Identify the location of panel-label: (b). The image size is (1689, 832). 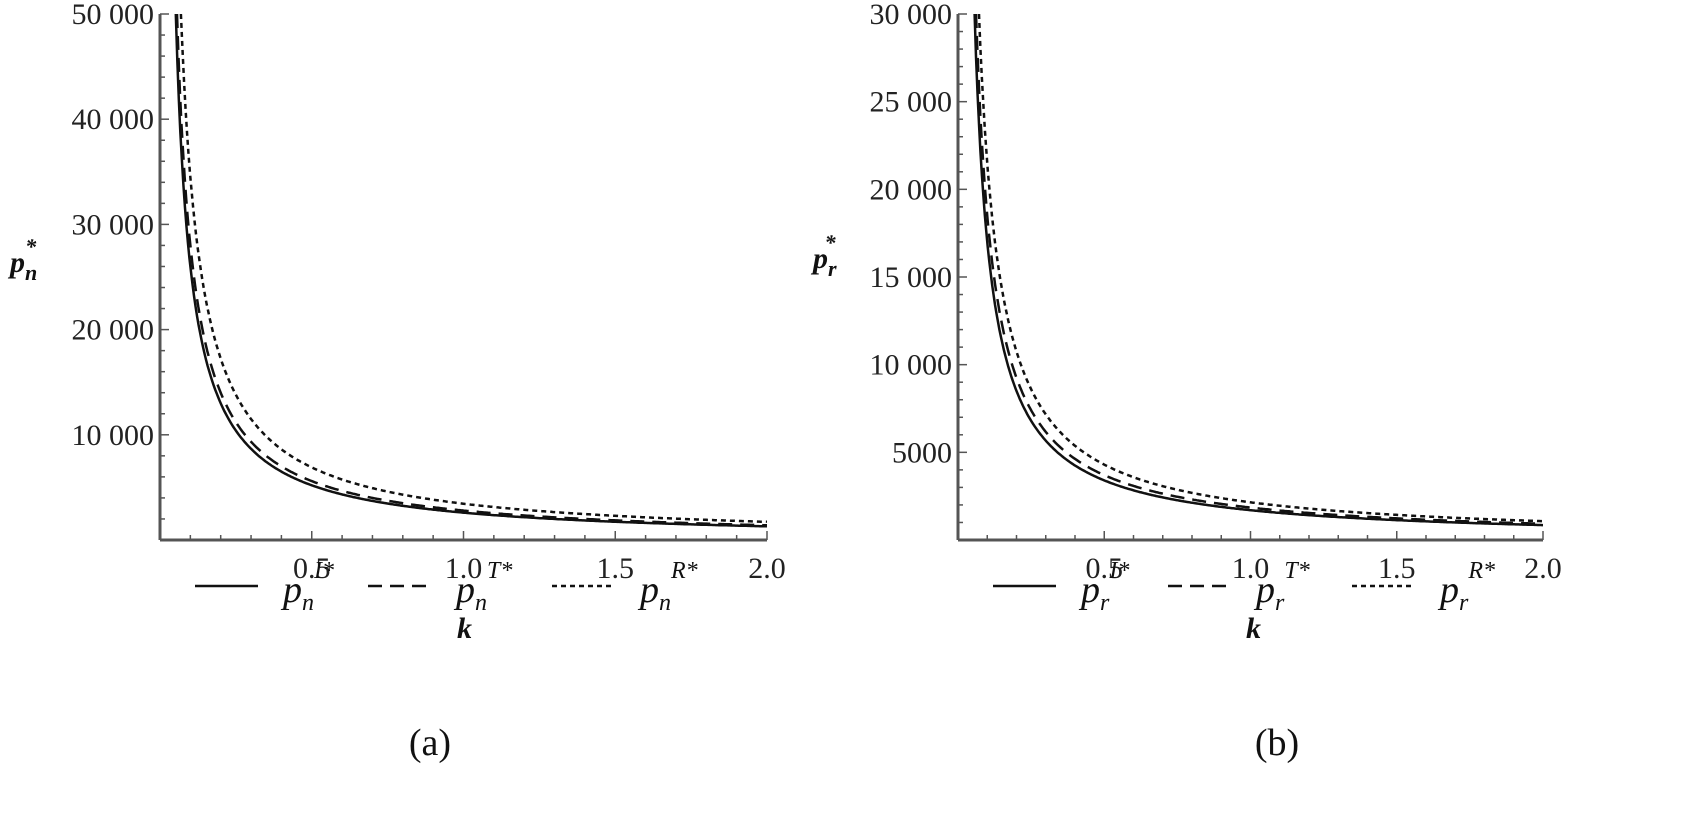
(1277, 743).